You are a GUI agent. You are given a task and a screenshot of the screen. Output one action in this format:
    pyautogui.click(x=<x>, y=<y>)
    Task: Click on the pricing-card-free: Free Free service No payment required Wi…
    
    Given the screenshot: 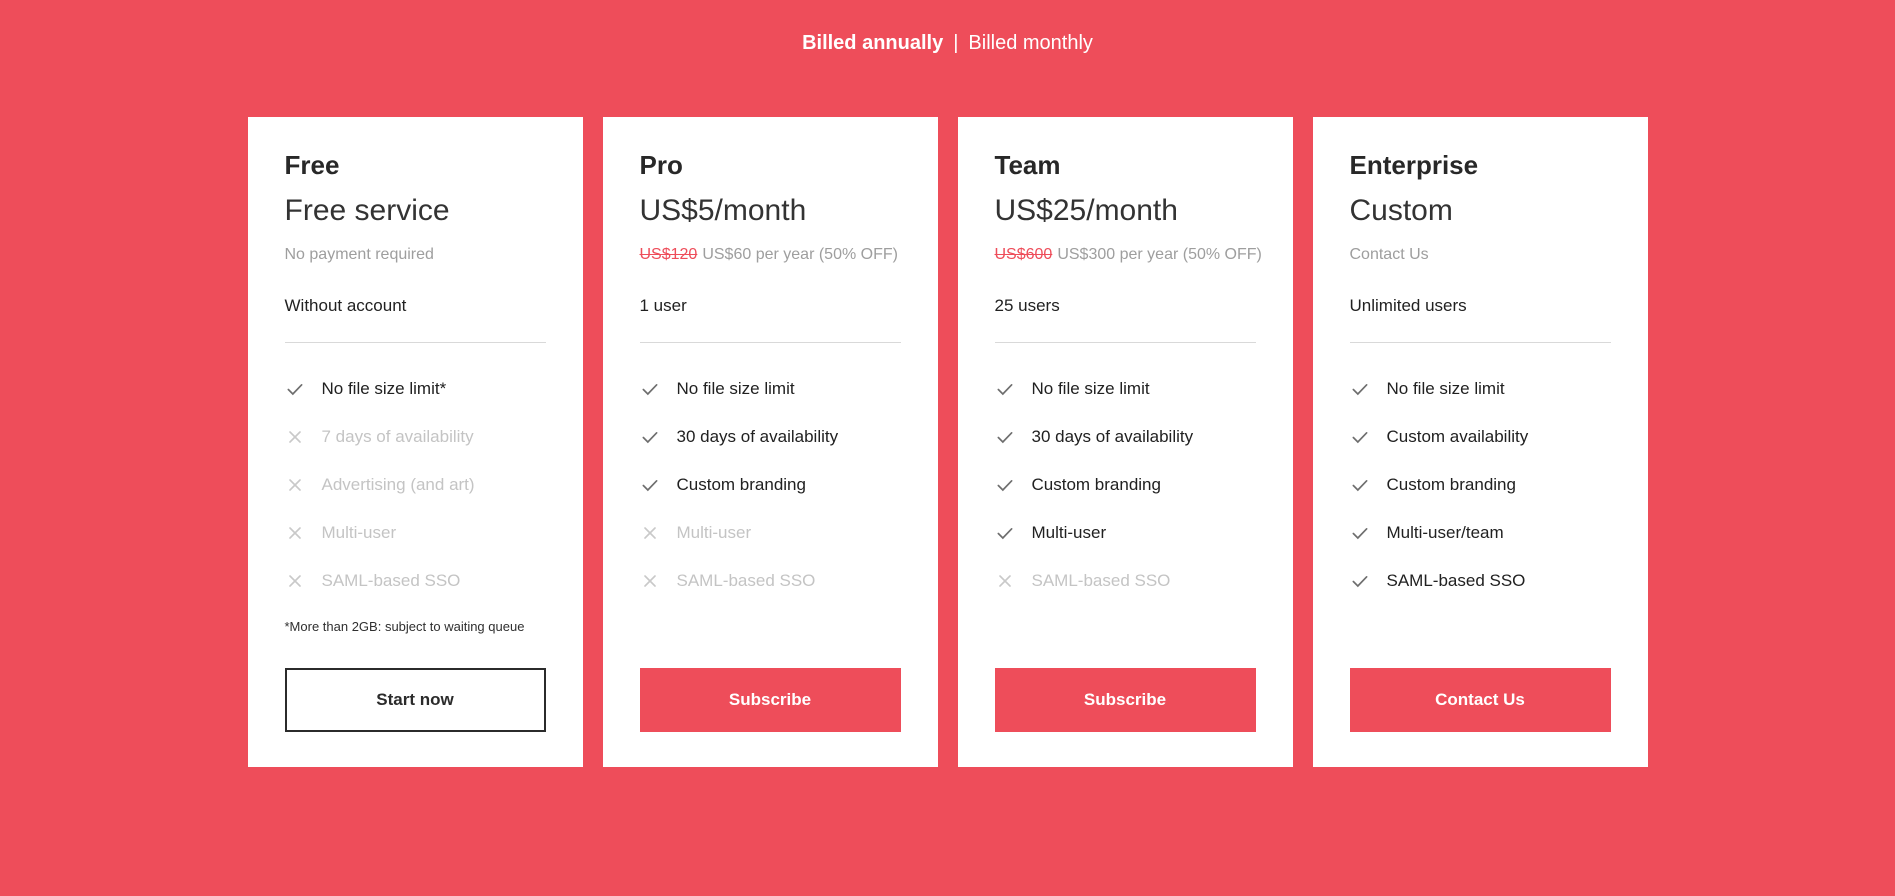 What is the action you would take?
    pyautogui.click(x=415, y=442)
    